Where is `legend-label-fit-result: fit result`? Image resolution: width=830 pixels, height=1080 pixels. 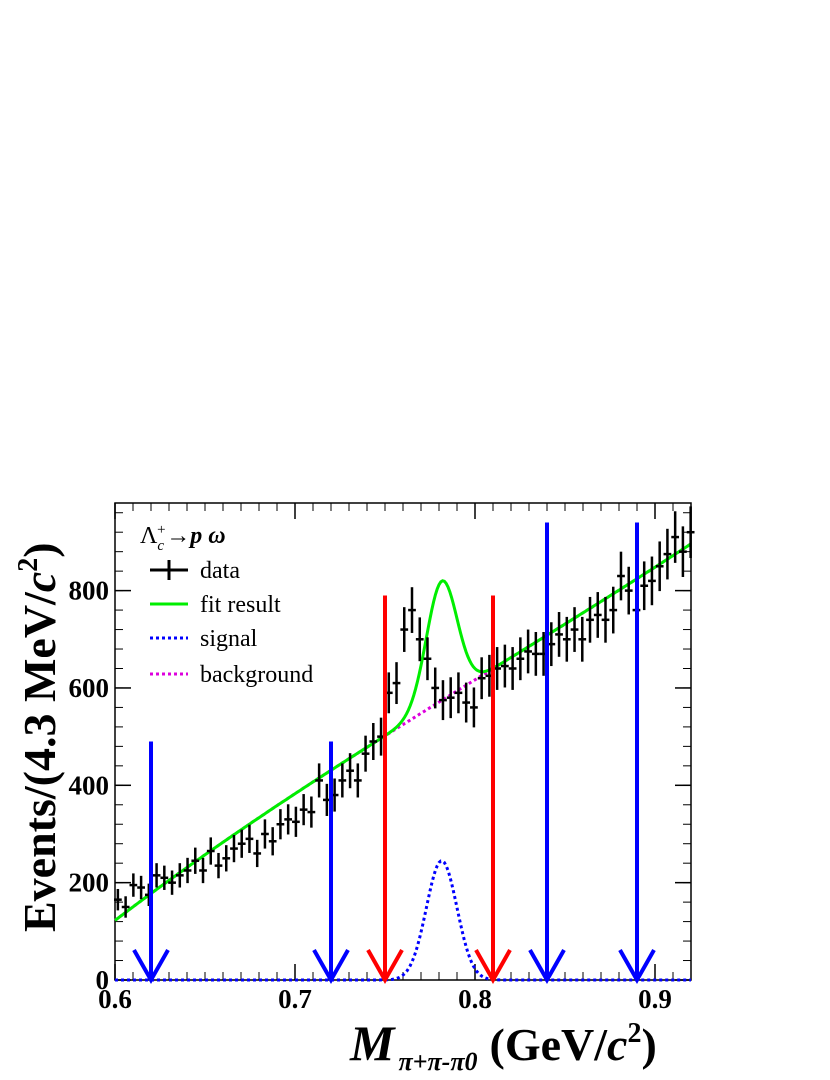 legend-label-fit-result: fit result is located at coordinates (240, 605).